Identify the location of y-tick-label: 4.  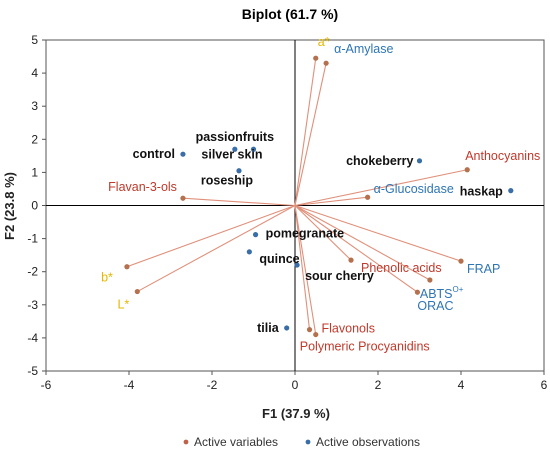
(34, 73).